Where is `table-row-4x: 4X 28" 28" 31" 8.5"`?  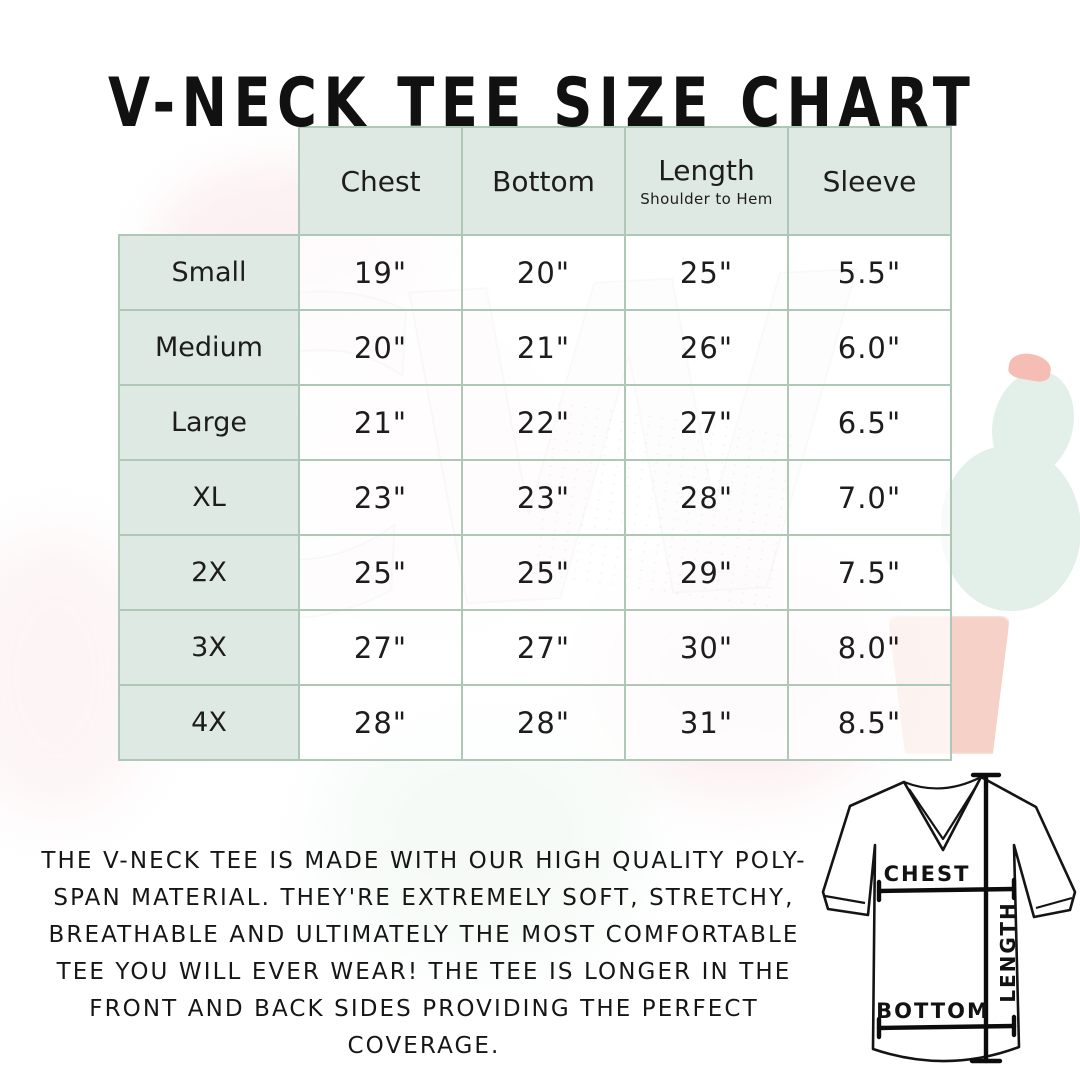 table-row-4x: 4X 28" 28" 31" 8.5" is located at coordinates (535, 722).